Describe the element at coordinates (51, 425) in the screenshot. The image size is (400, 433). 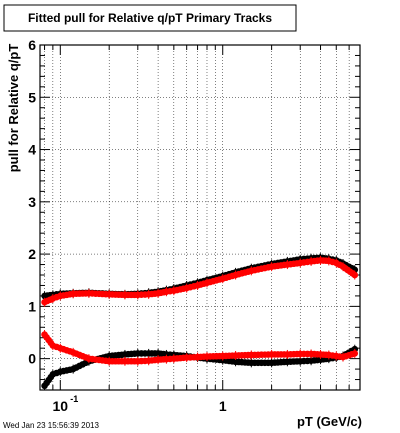
I see `timestamp: Wed Jan 23 15:56:39 2013` at that location.